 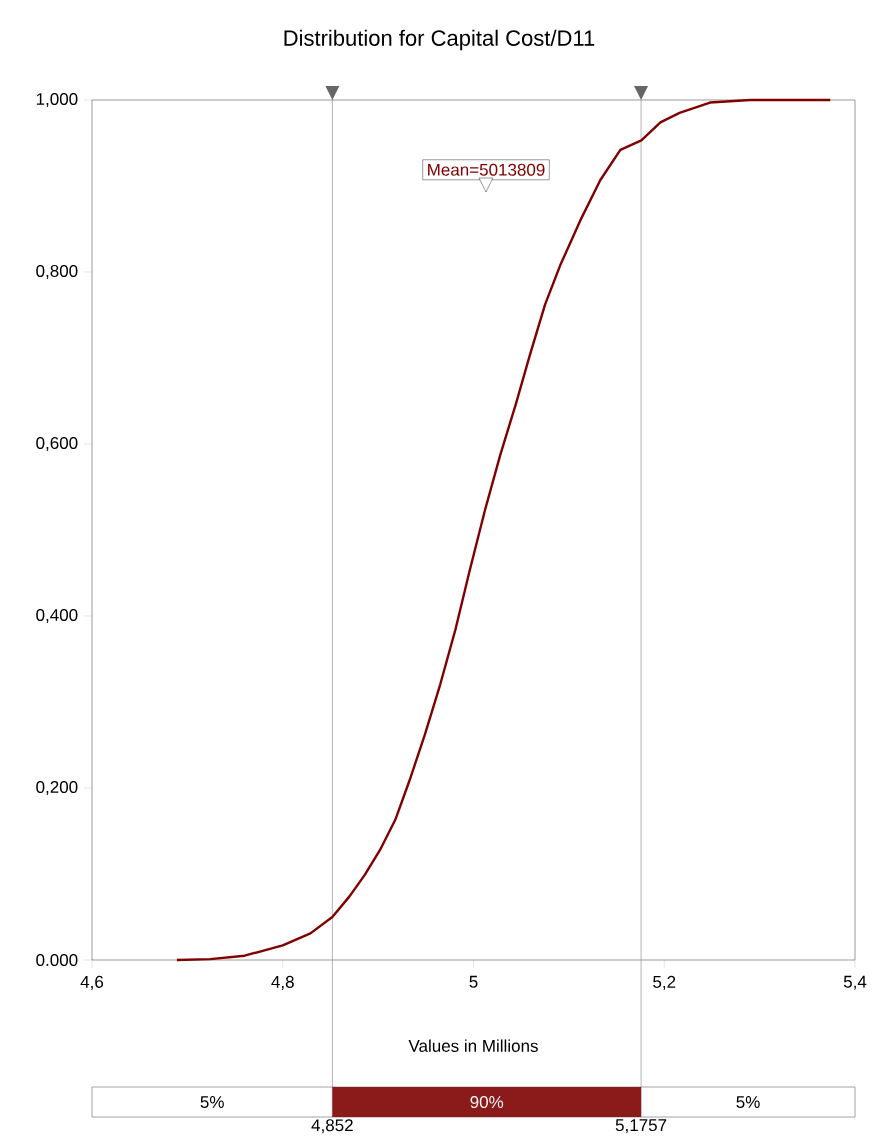 What do you see at coordinates (487, 1102) in the screenshot?
I see `text: 90%` at bounding box center [487, 1102].